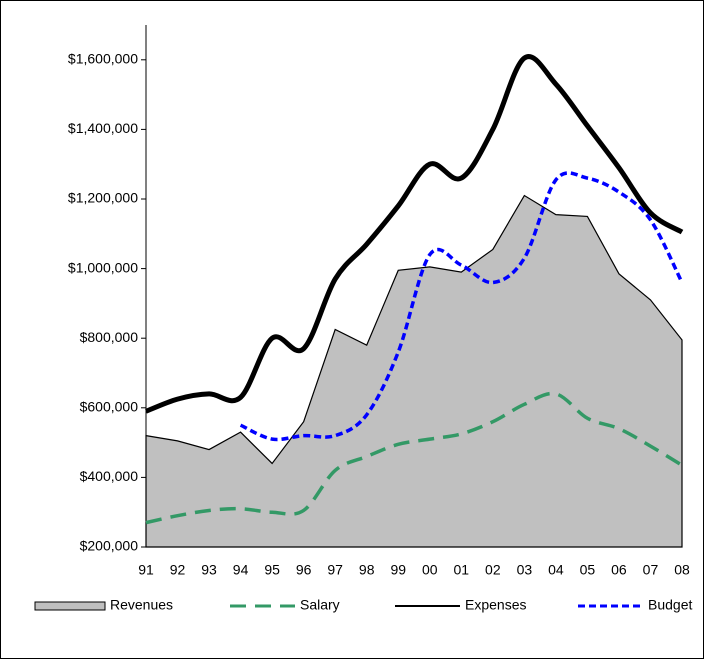 This screenshot has width=705, height=665. What do you see at coordinates (495, 605) in the screenshot?
I see `legend-label: Expenses` at bounding box center [495, 605].